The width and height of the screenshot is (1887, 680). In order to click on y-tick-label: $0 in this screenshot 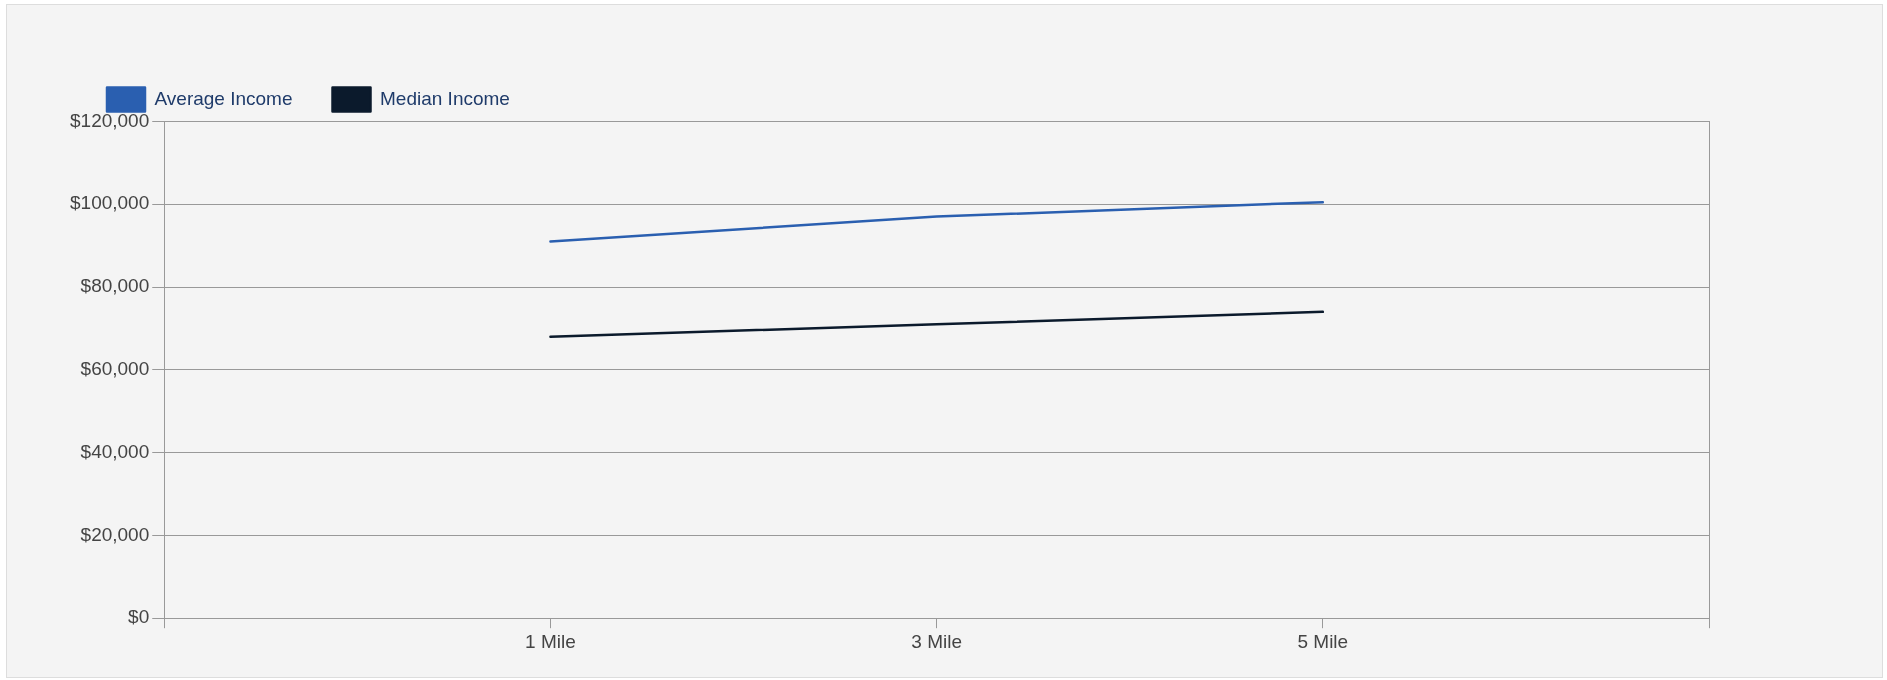, I will do `click(139, 617)`.